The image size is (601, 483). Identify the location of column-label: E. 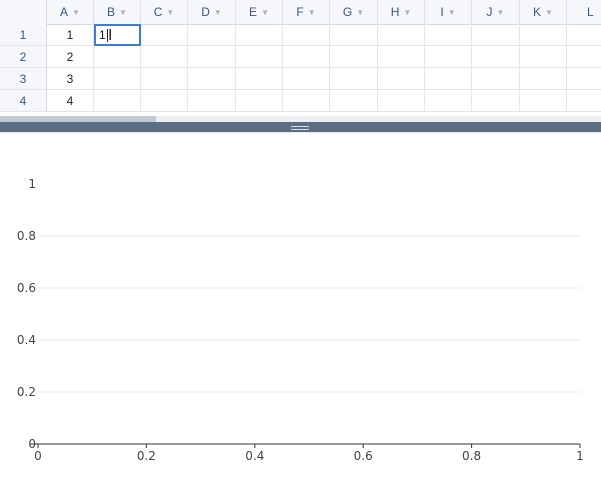
(253, 12).